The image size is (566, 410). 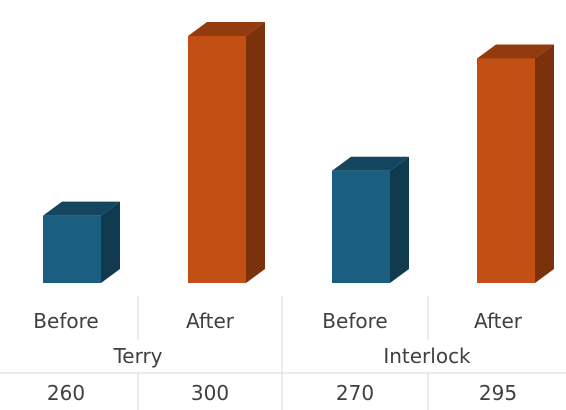 I want to click on bar-3-side, so click(x=544, y=163).